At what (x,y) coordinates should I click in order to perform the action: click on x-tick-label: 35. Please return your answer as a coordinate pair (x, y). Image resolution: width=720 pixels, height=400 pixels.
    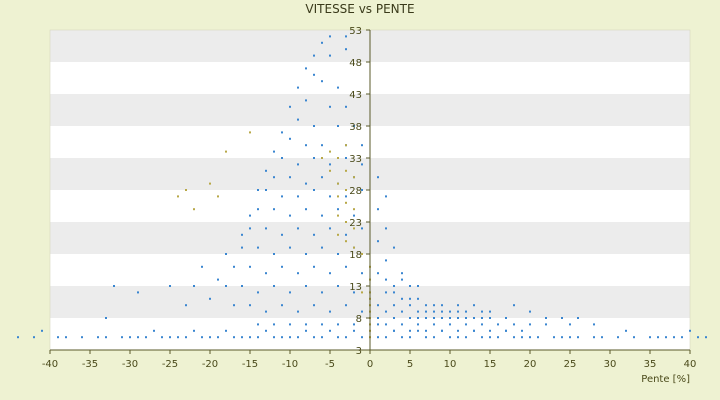
    Looking at the image, I should click on (650, 364).